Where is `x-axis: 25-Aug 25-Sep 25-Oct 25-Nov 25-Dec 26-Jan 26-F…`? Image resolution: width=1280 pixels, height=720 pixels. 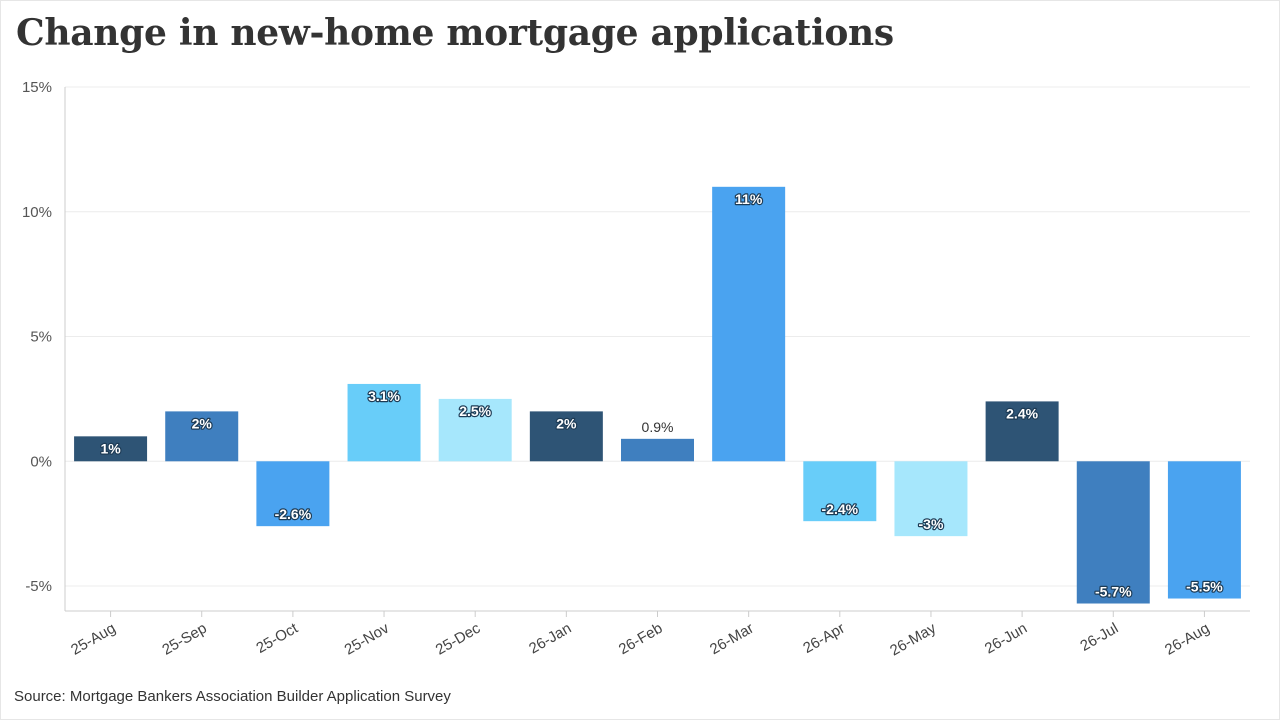 x-axis: 25-Aug 25-Sep 25-Oct 25-Nov 25-Dec 26-Jan 26-F… is located at coordinates (657, 634).